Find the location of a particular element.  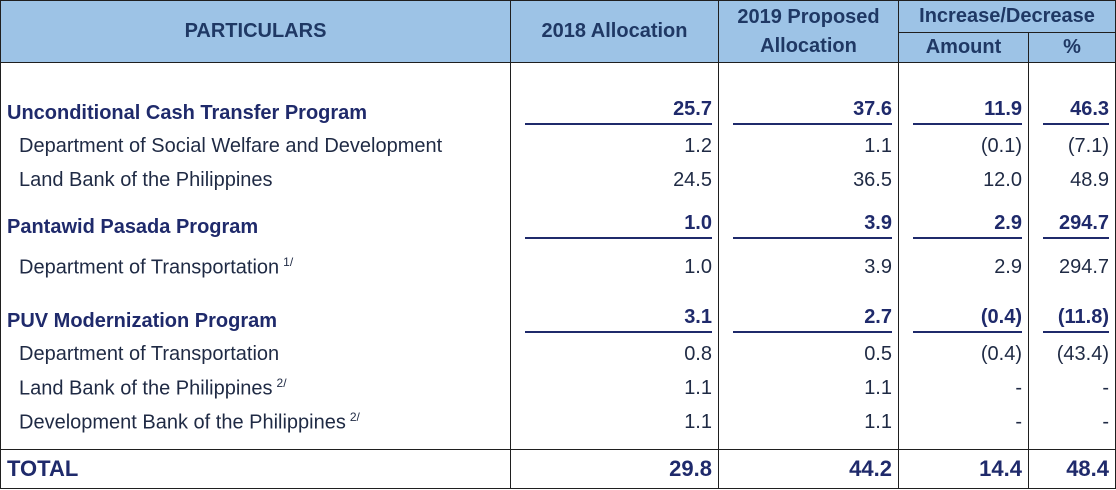

program-row: Pantawid Pasada Program 1.0 3.9 2.9 294.7 is located at coordinates (558, 220).